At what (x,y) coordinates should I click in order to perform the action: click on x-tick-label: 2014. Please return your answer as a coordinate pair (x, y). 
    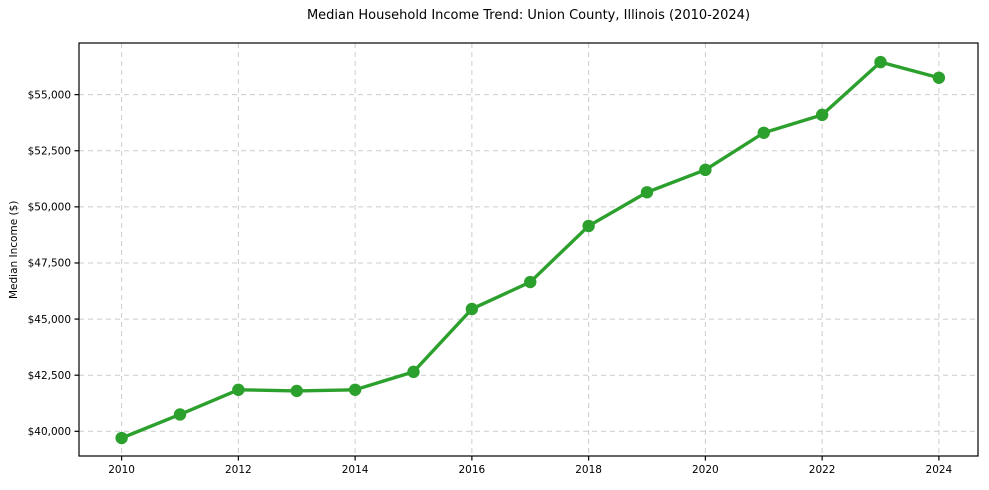
    Looking at the image, I should click on (355, 470).